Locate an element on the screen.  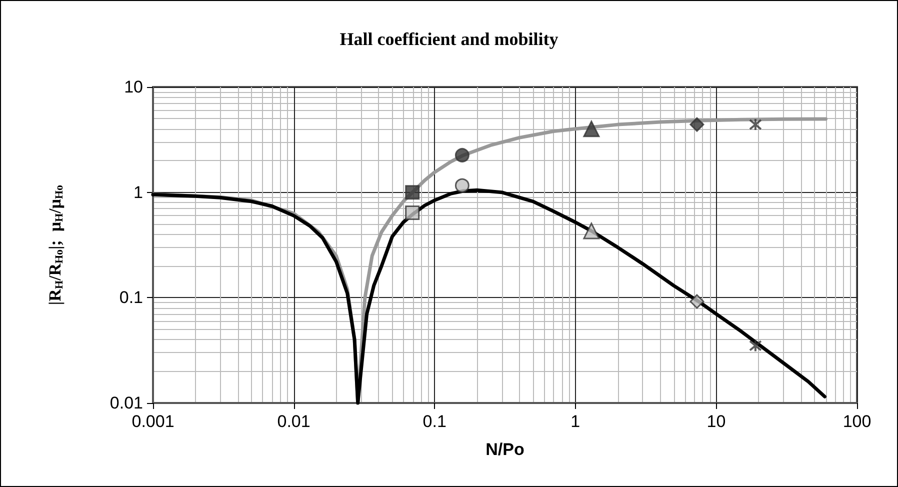
chart-title: Hall coefficient and mobility is located at coordinates (449, 39).